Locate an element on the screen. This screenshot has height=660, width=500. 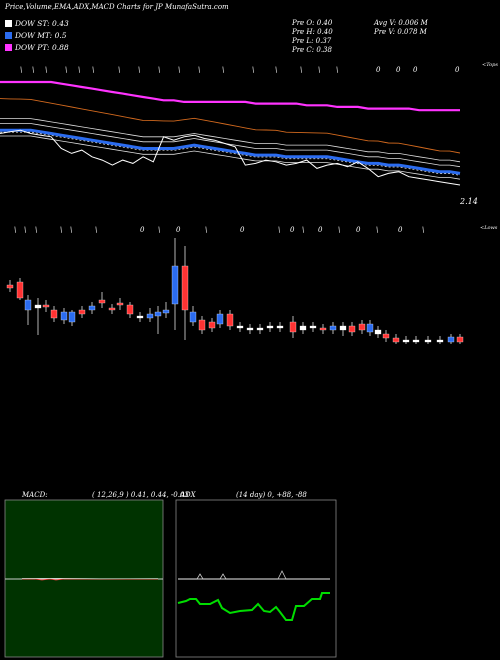
legend-dow-st: DOW ST: 0.43 is located at coordinates (42, 23).